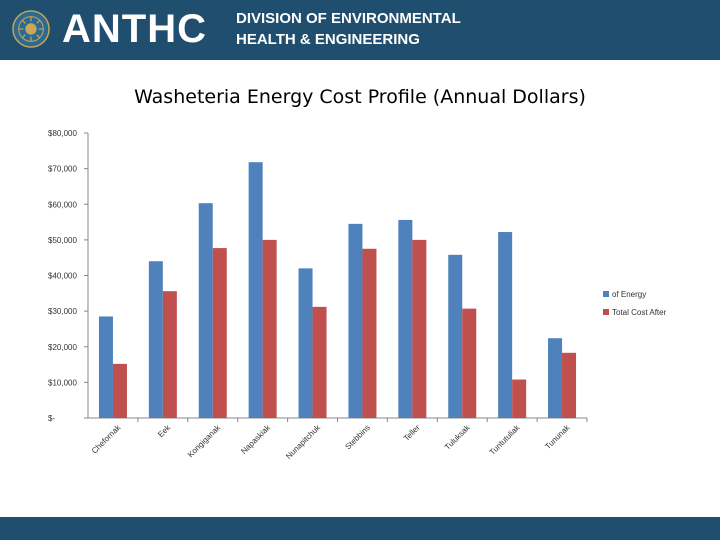 The image size is (720, 540). Describe the element at coordinates (62, 382) in the screenshot. I see `y-tick-label: $10,000` at that location.